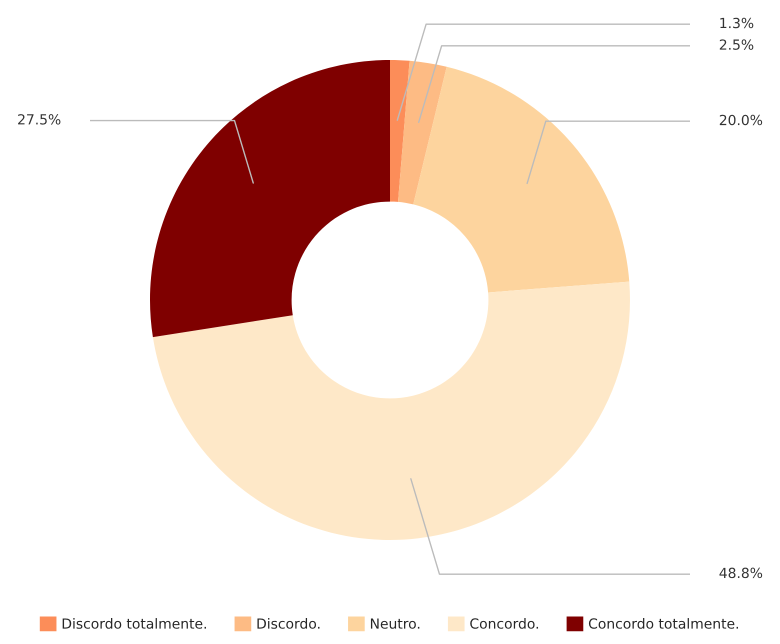 This screenshot has width=780, height=644. What do you see at coordinates (39, 119) in the screenshot?
I see `data-label: 27.5%` at bounding box center [39, 119].